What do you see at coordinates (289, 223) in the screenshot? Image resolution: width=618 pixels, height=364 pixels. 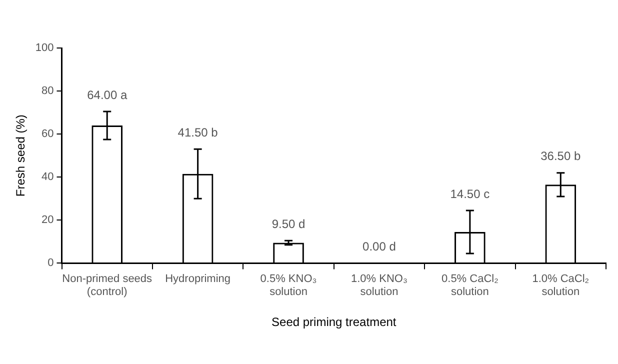 I see `data-label: 9.50 d` at bounding box center [289, 223].